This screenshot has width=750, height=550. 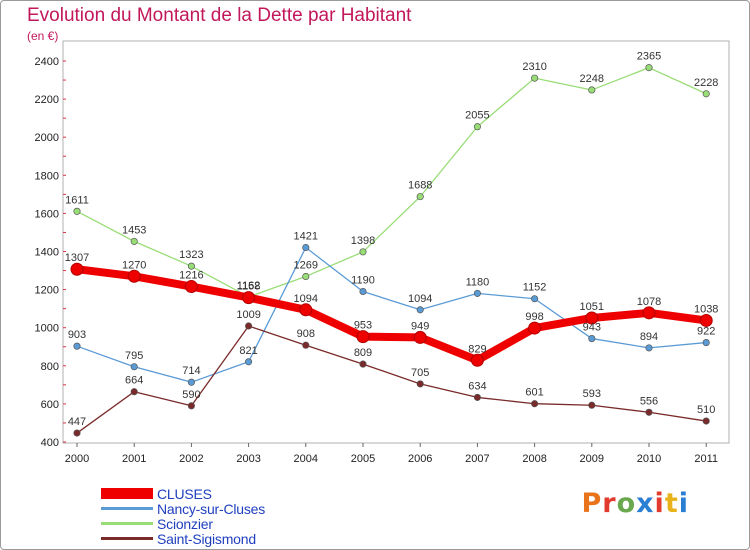 What do you see at coordinates (47, 329) in the screenshot?
I see `y-tick-label: 1000` at bounding box center [47, 329].